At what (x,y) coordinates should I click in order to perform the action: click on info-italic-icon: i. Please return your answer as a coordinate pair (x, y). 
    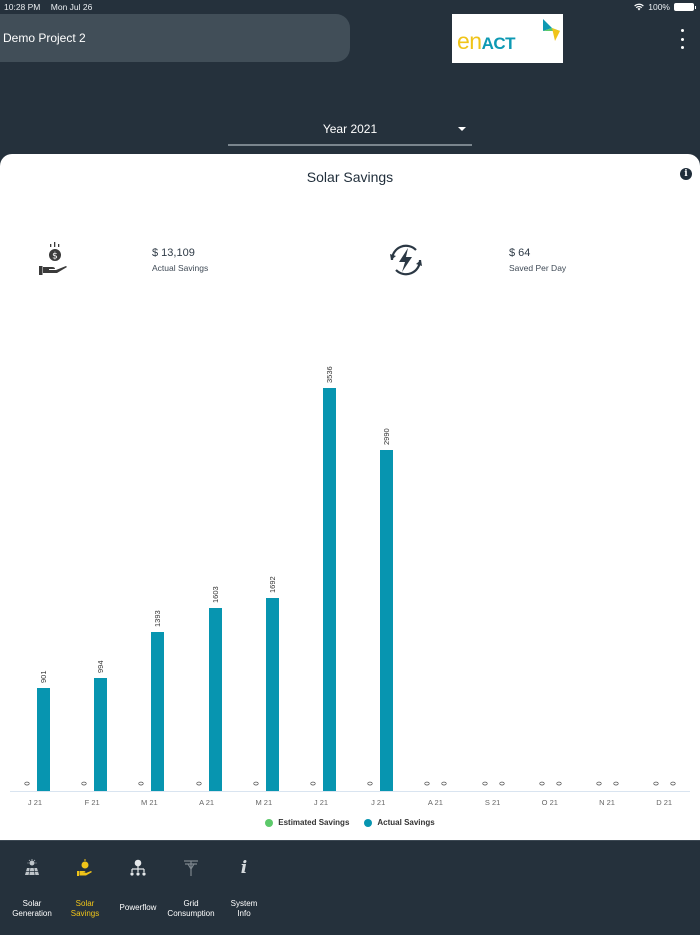
    Looking at the image, I should click on (244, 868).